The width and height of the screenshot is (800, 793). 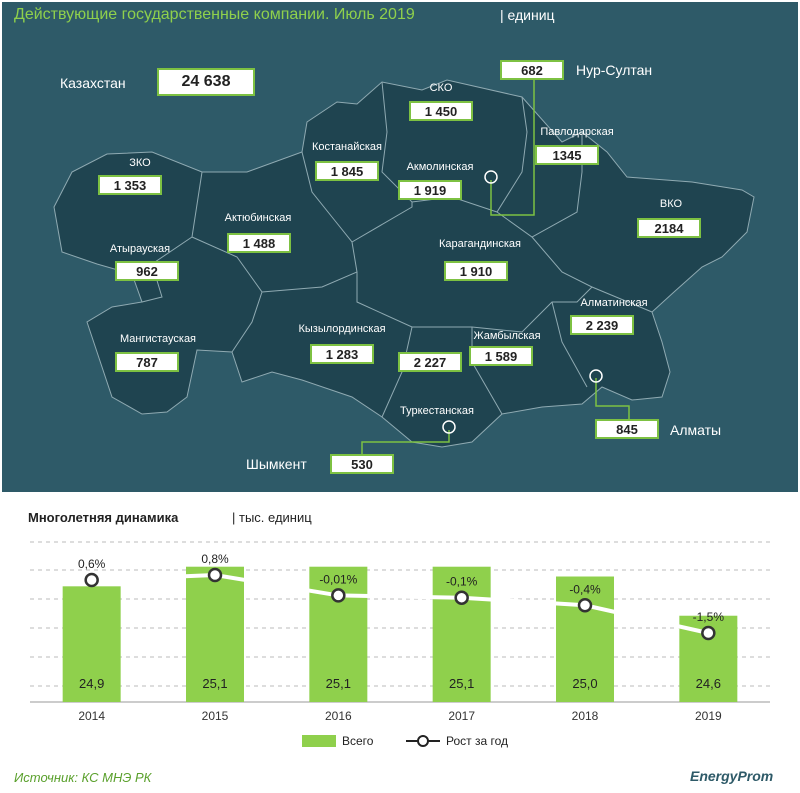 What do you see at coordinates (507, 336) in the screenshot?
I see `region-name-zhambyl: Жамбылская` at bounding box center [507, 336].